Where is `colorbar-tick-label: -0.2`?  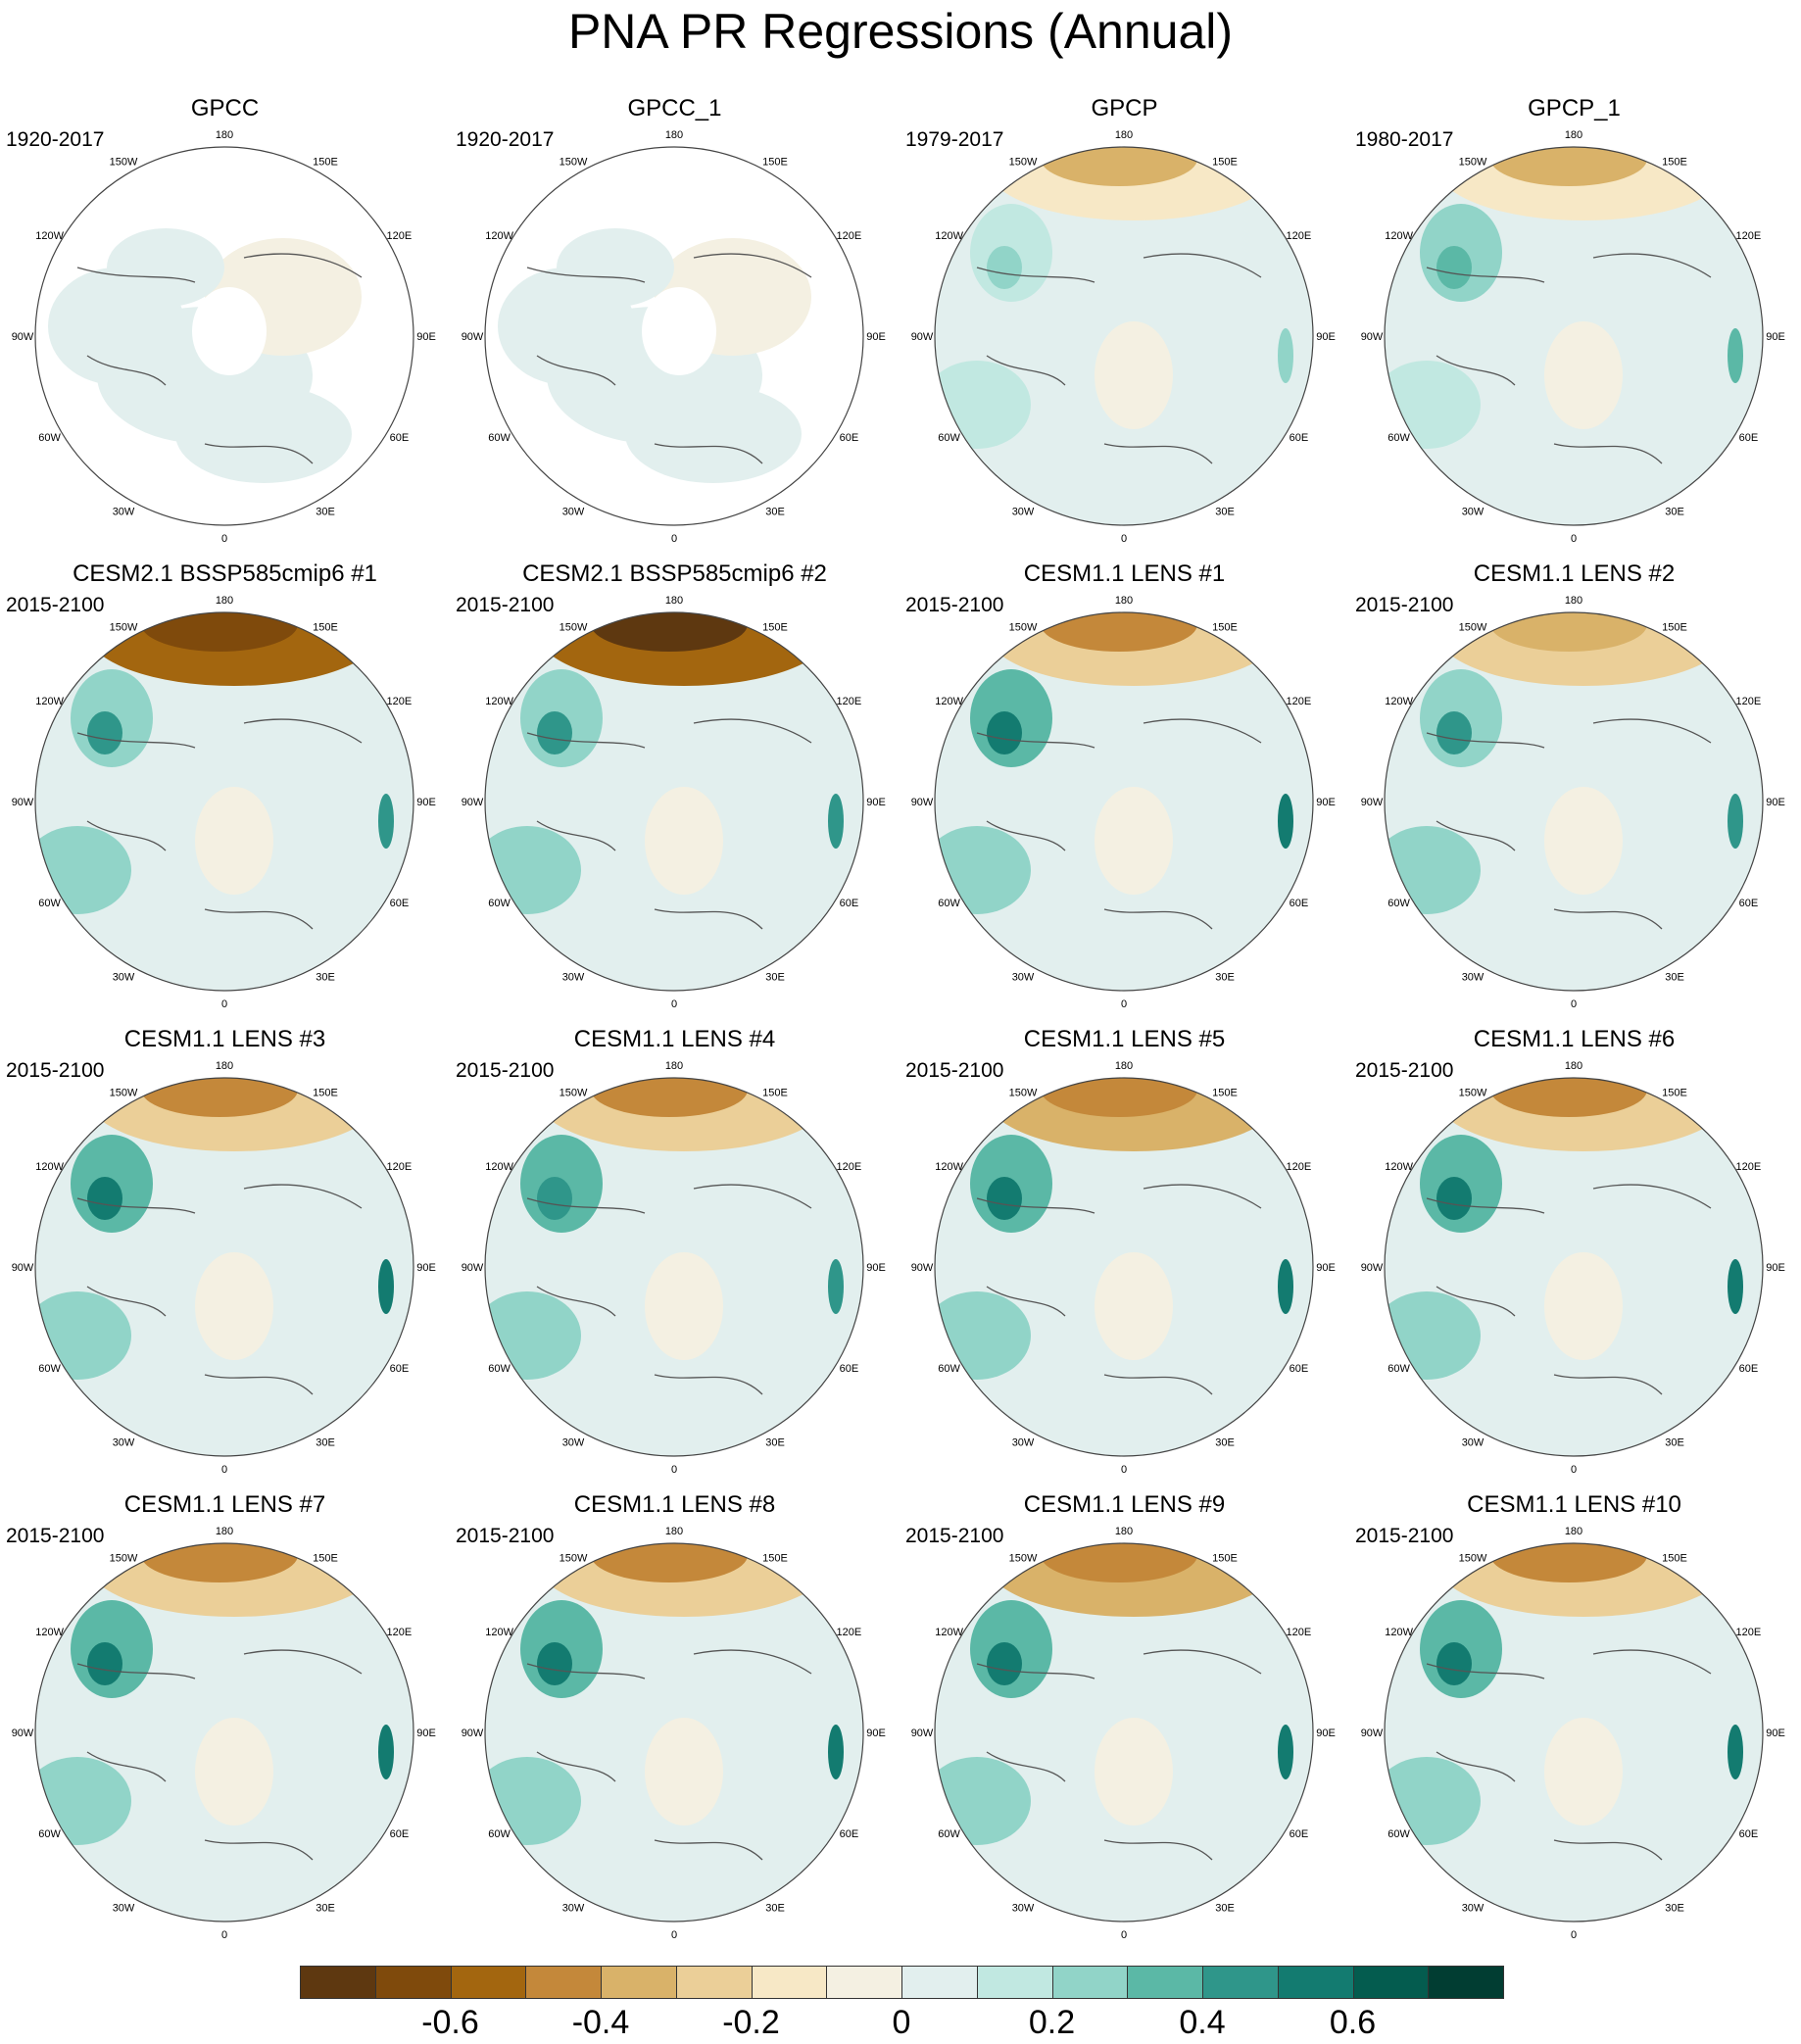
colorbar-tick-label: -0.2 is located at coordinates (751, 2023).